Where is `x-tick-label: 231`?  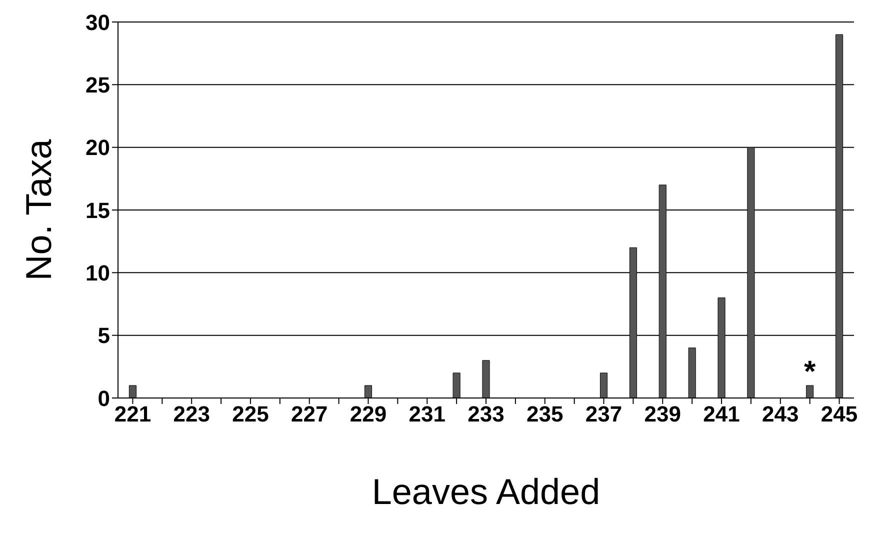
x-tick-label: 231 is located at coordinates (427, 414).